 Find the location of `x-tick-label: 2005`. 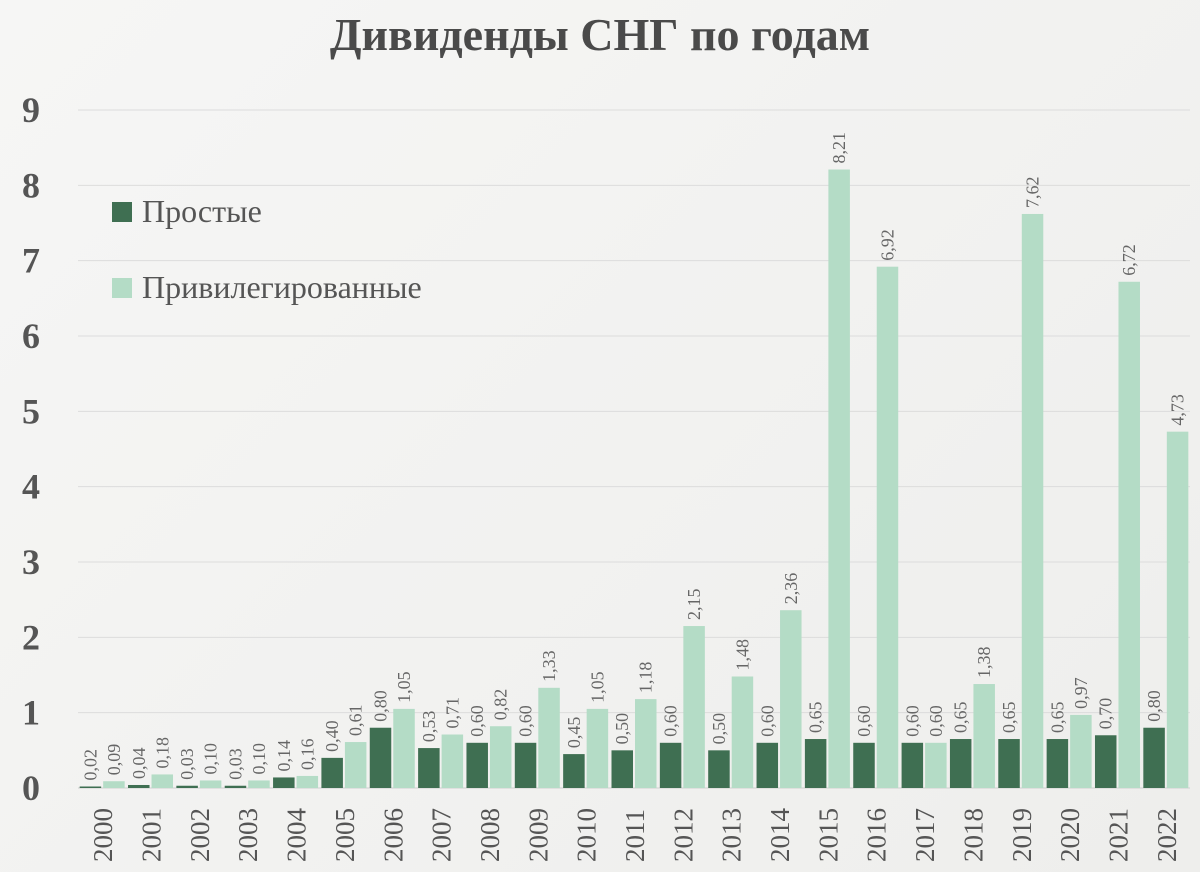

x-tick-label: 2005 is located at coordinates (345, 835).